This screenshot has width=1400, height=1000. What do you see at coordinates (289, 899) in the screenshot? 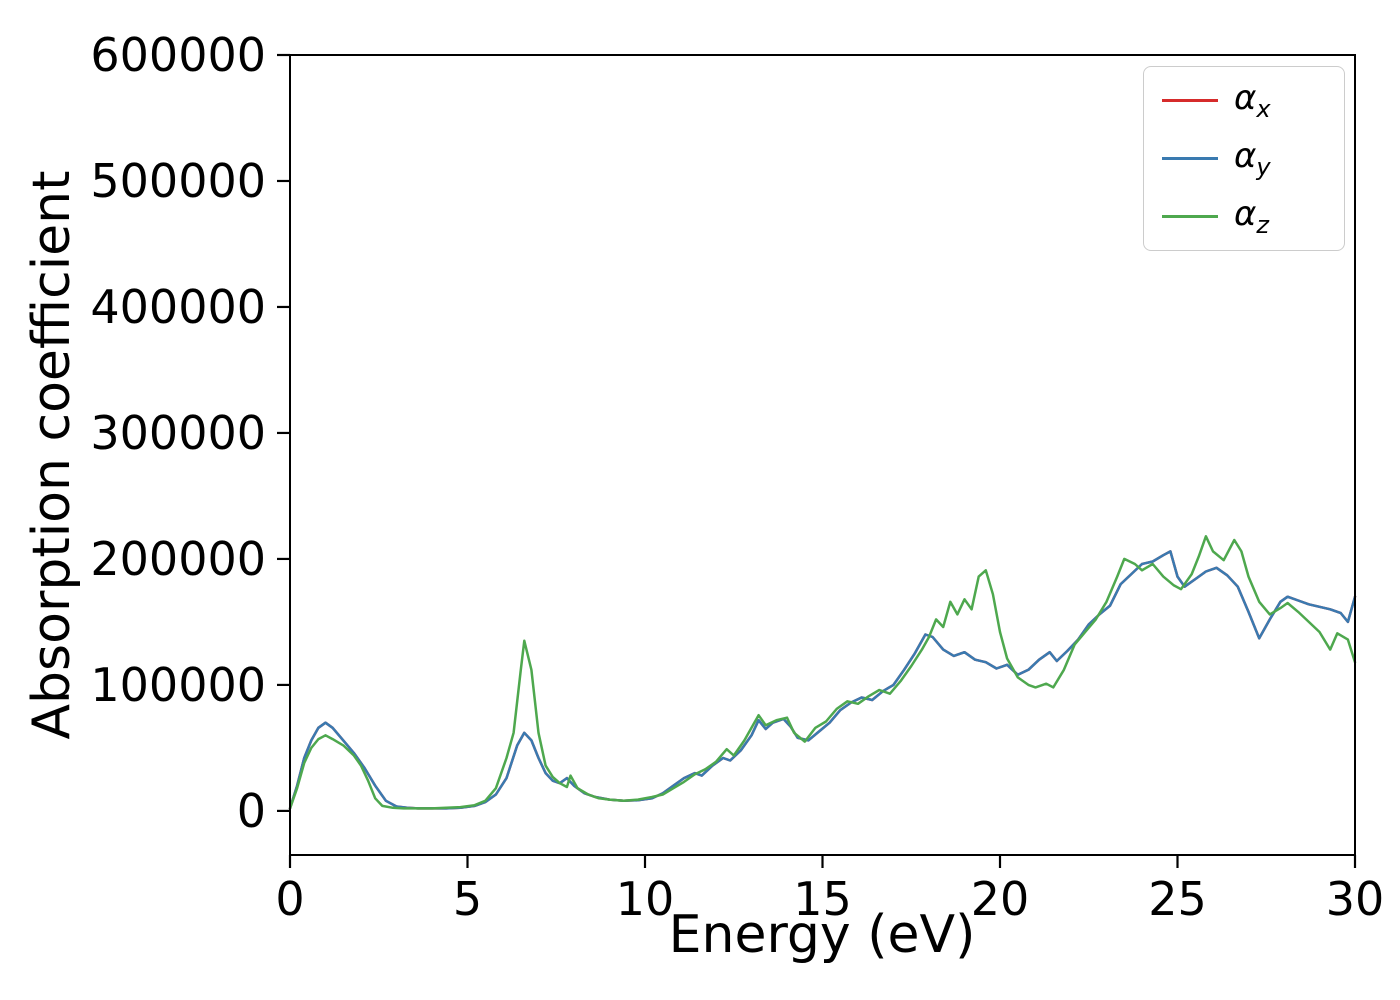
I see `x-tick-label: 0` at bounding box center [289, 899].